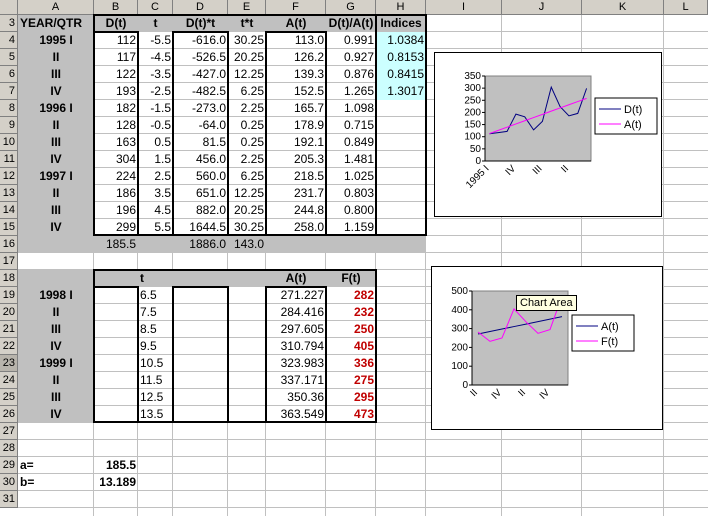 Image resolution: width=708 pixels, height=516 pixels. Describe the element at coordinates (160, 40) in the screenshot. I see `data-cell: -5.5` at that location.